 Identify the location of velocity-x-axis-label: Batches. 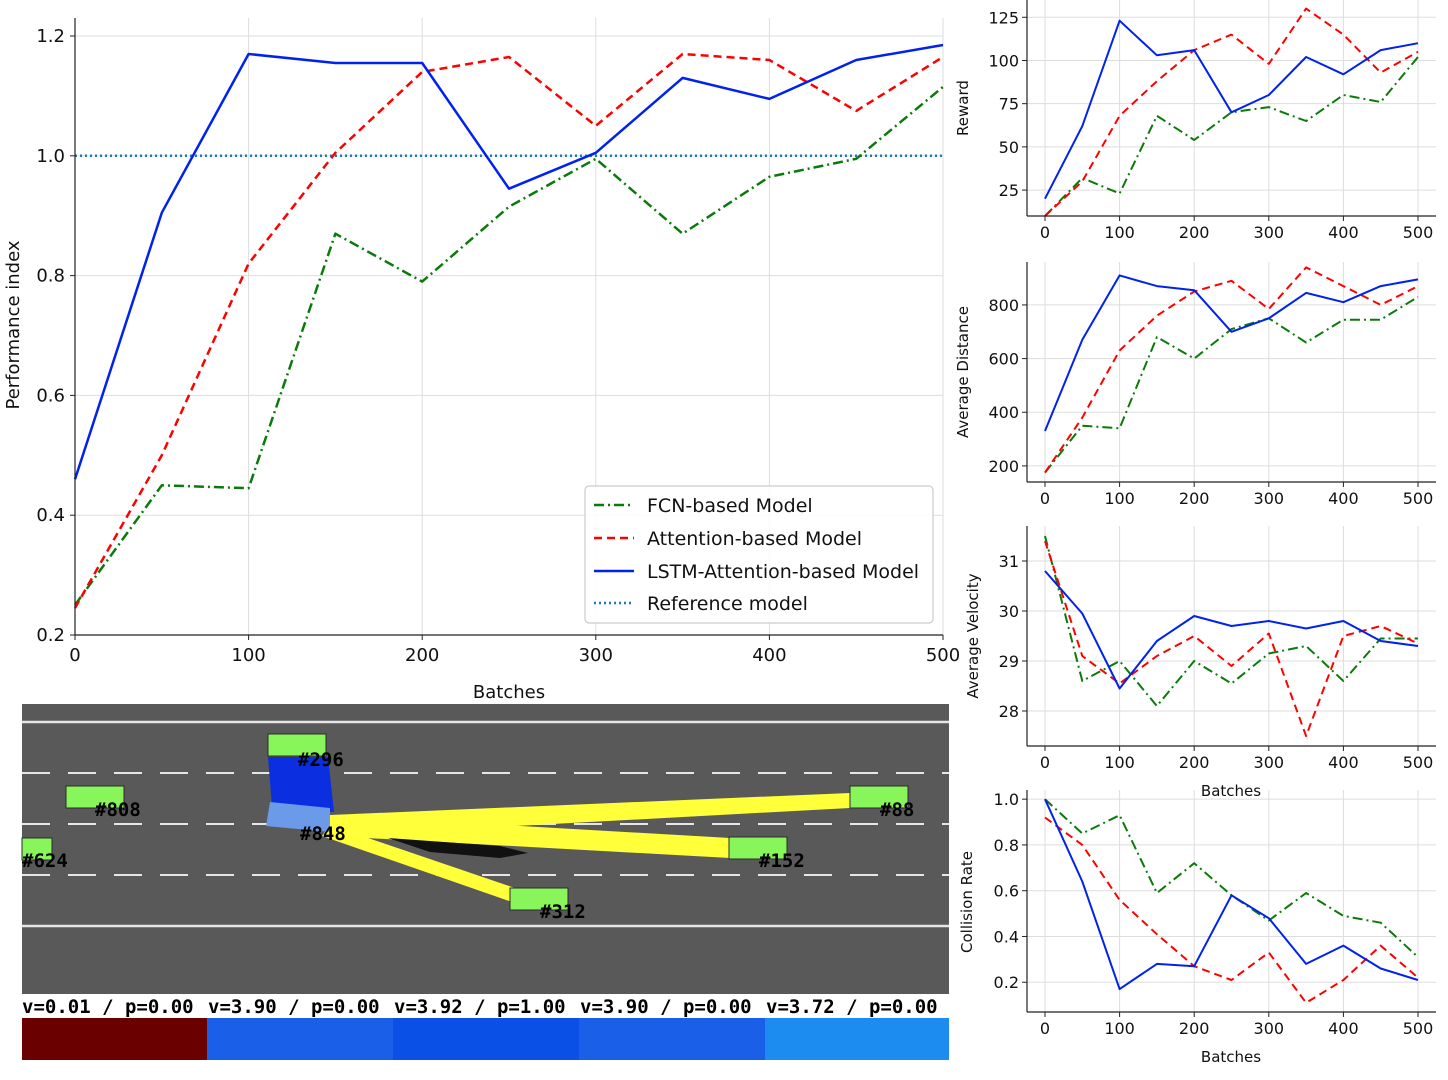
(1231, 791).